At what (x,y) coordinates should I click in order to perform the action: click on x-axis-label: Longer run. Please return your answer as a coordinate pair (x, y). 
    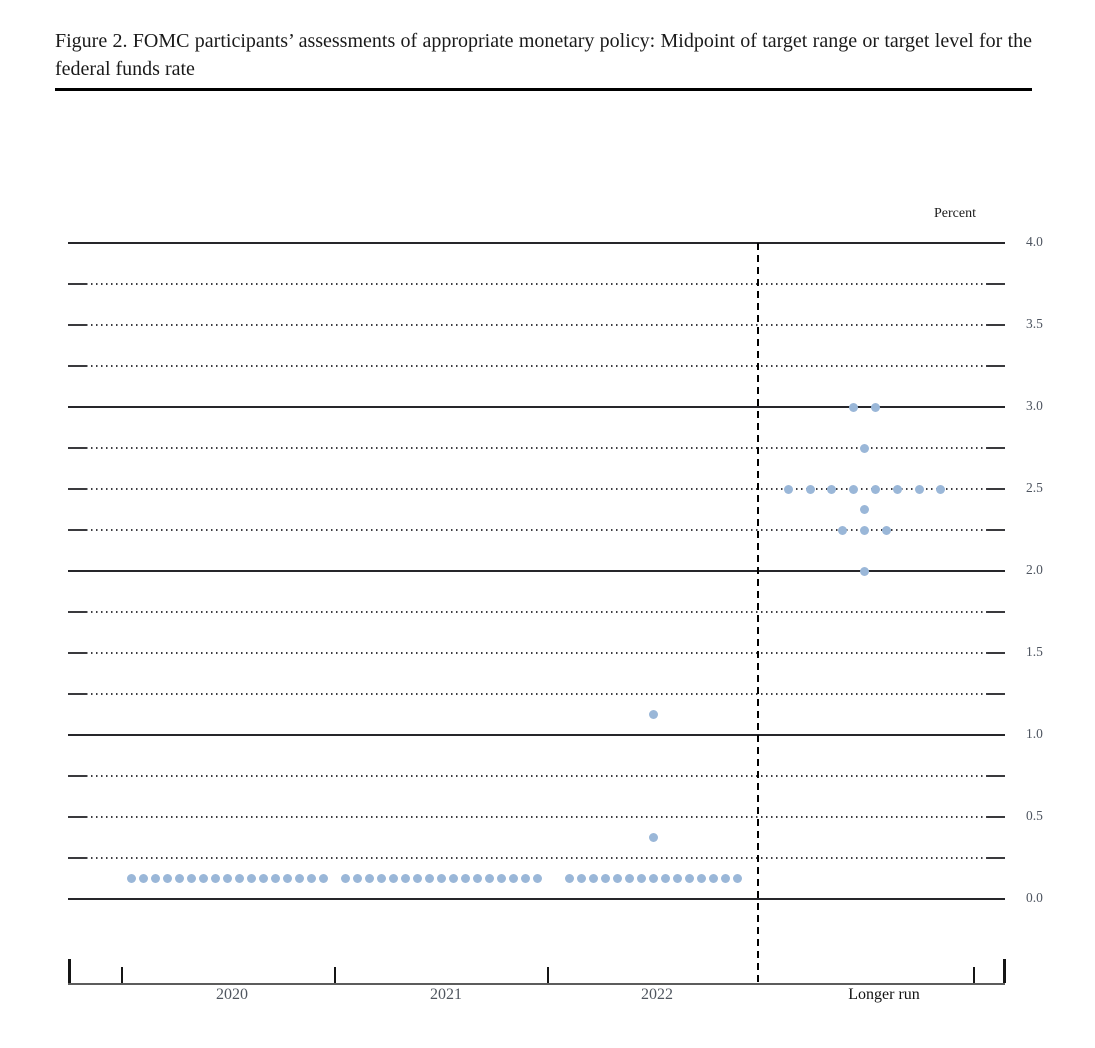
    Looking at the image, I should click on (884, 994).